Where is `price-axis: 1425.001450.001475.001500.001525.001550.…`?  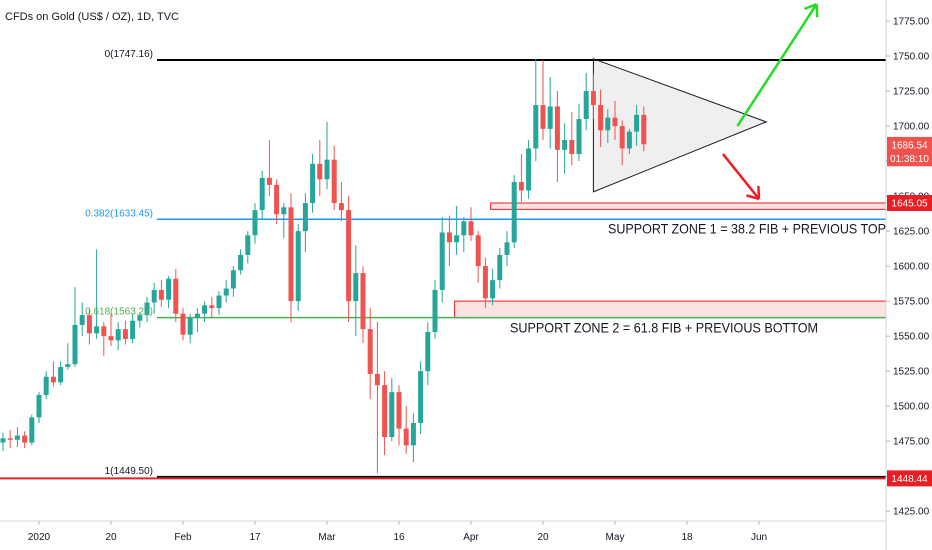 price-axis: 1425.001450.001475.001500.001525.001550.… is located at coordinates (908, 267).